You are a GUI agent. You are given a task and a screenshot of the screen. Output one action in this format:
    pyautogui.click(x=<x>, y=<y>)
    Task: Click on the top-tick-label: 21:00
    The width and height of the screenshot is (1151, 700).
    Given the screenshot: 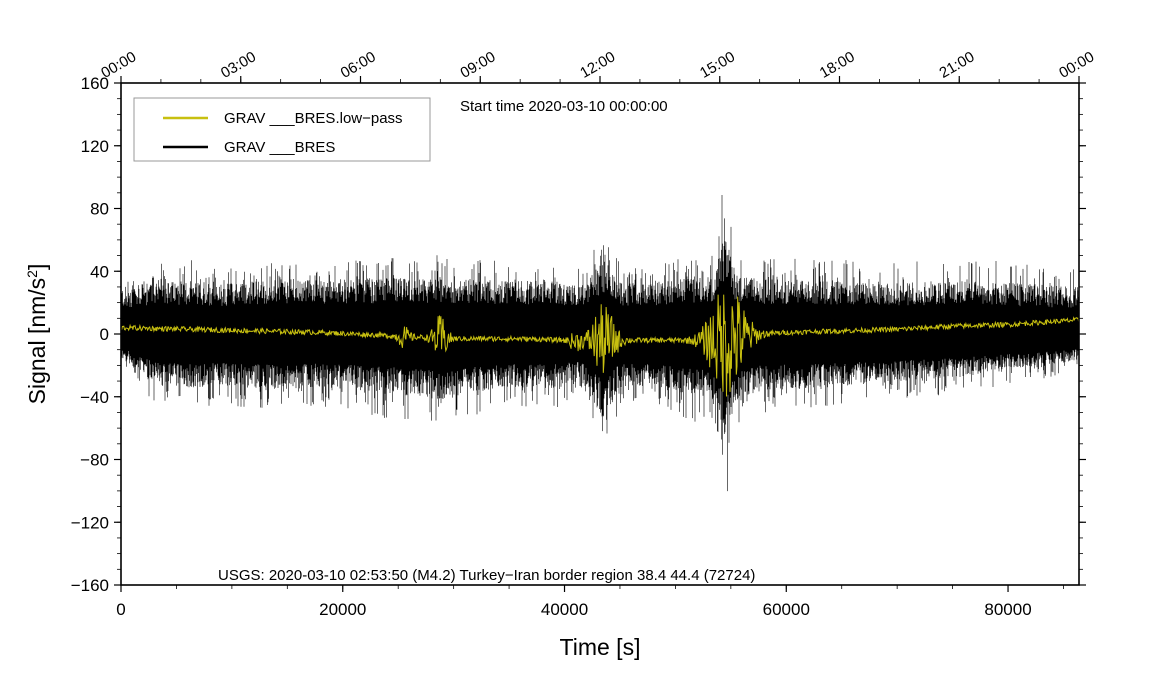 What is the action you would take?
    pyautogui.click(x=956, y=64)
    